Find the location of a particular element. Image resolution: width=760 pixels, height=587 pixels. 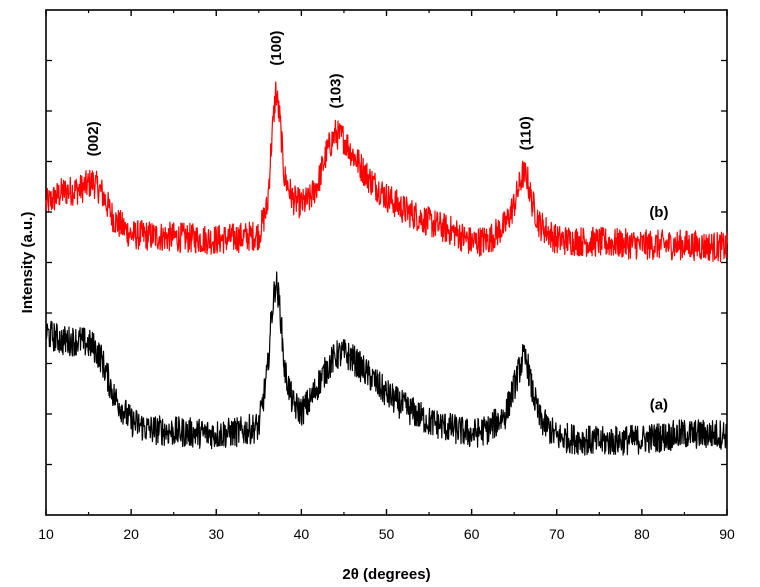

x-tick-label: 70 is located at coordinates (557, 534).